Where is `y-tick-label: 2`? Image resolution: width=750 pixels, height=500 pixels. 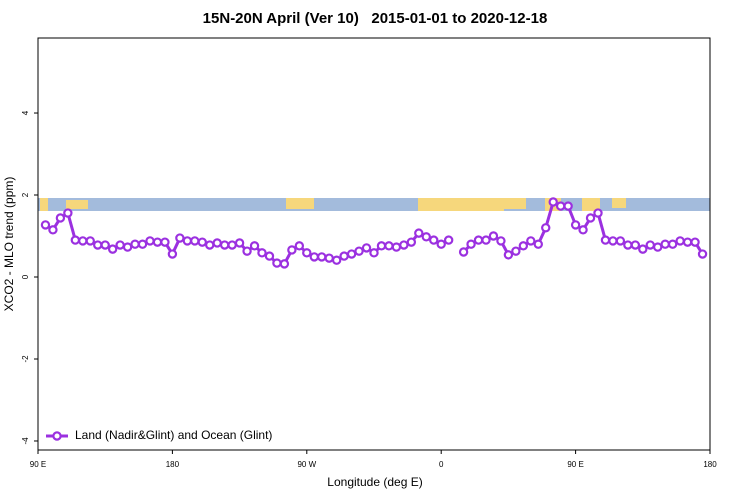 y-tick-label: 2 is located at coordinates (25, 194).